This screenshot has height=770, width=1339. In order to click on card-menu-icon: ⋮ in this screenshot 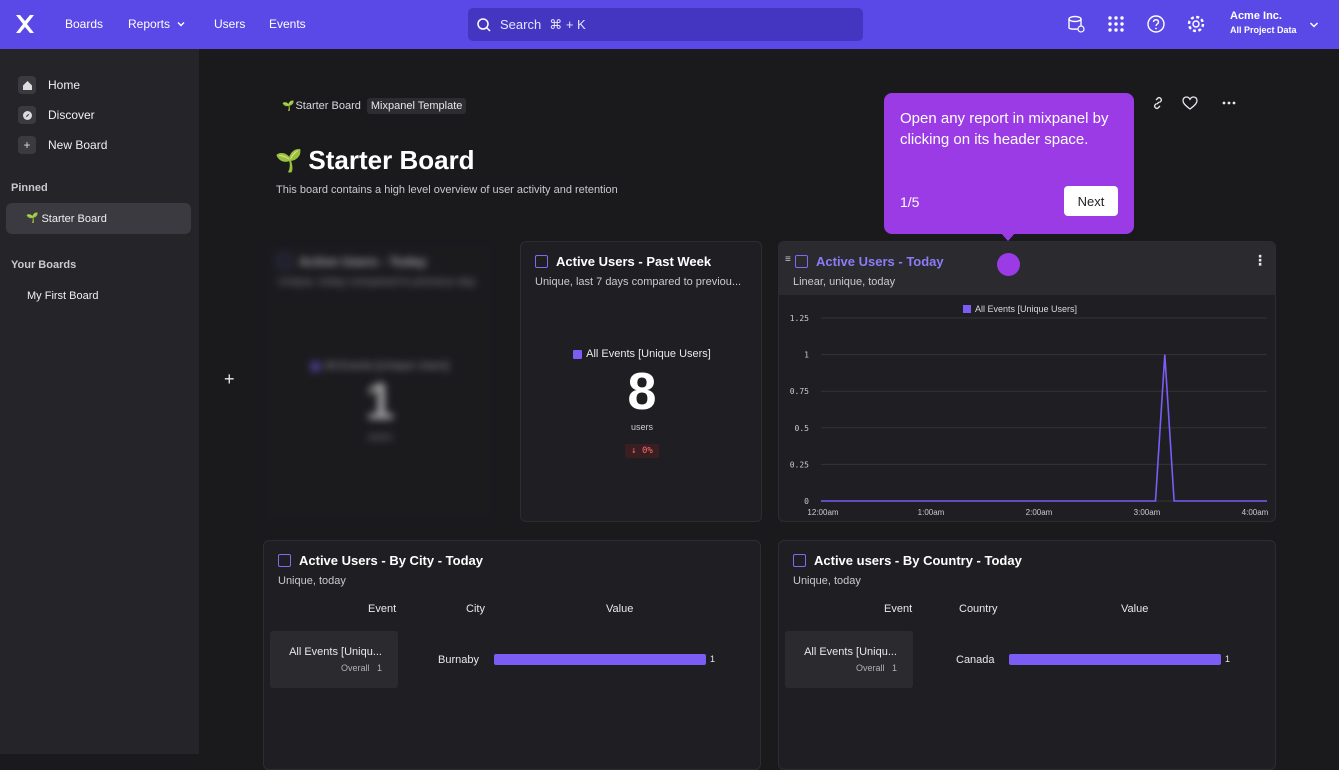, I will do `click(1260, 260)`.